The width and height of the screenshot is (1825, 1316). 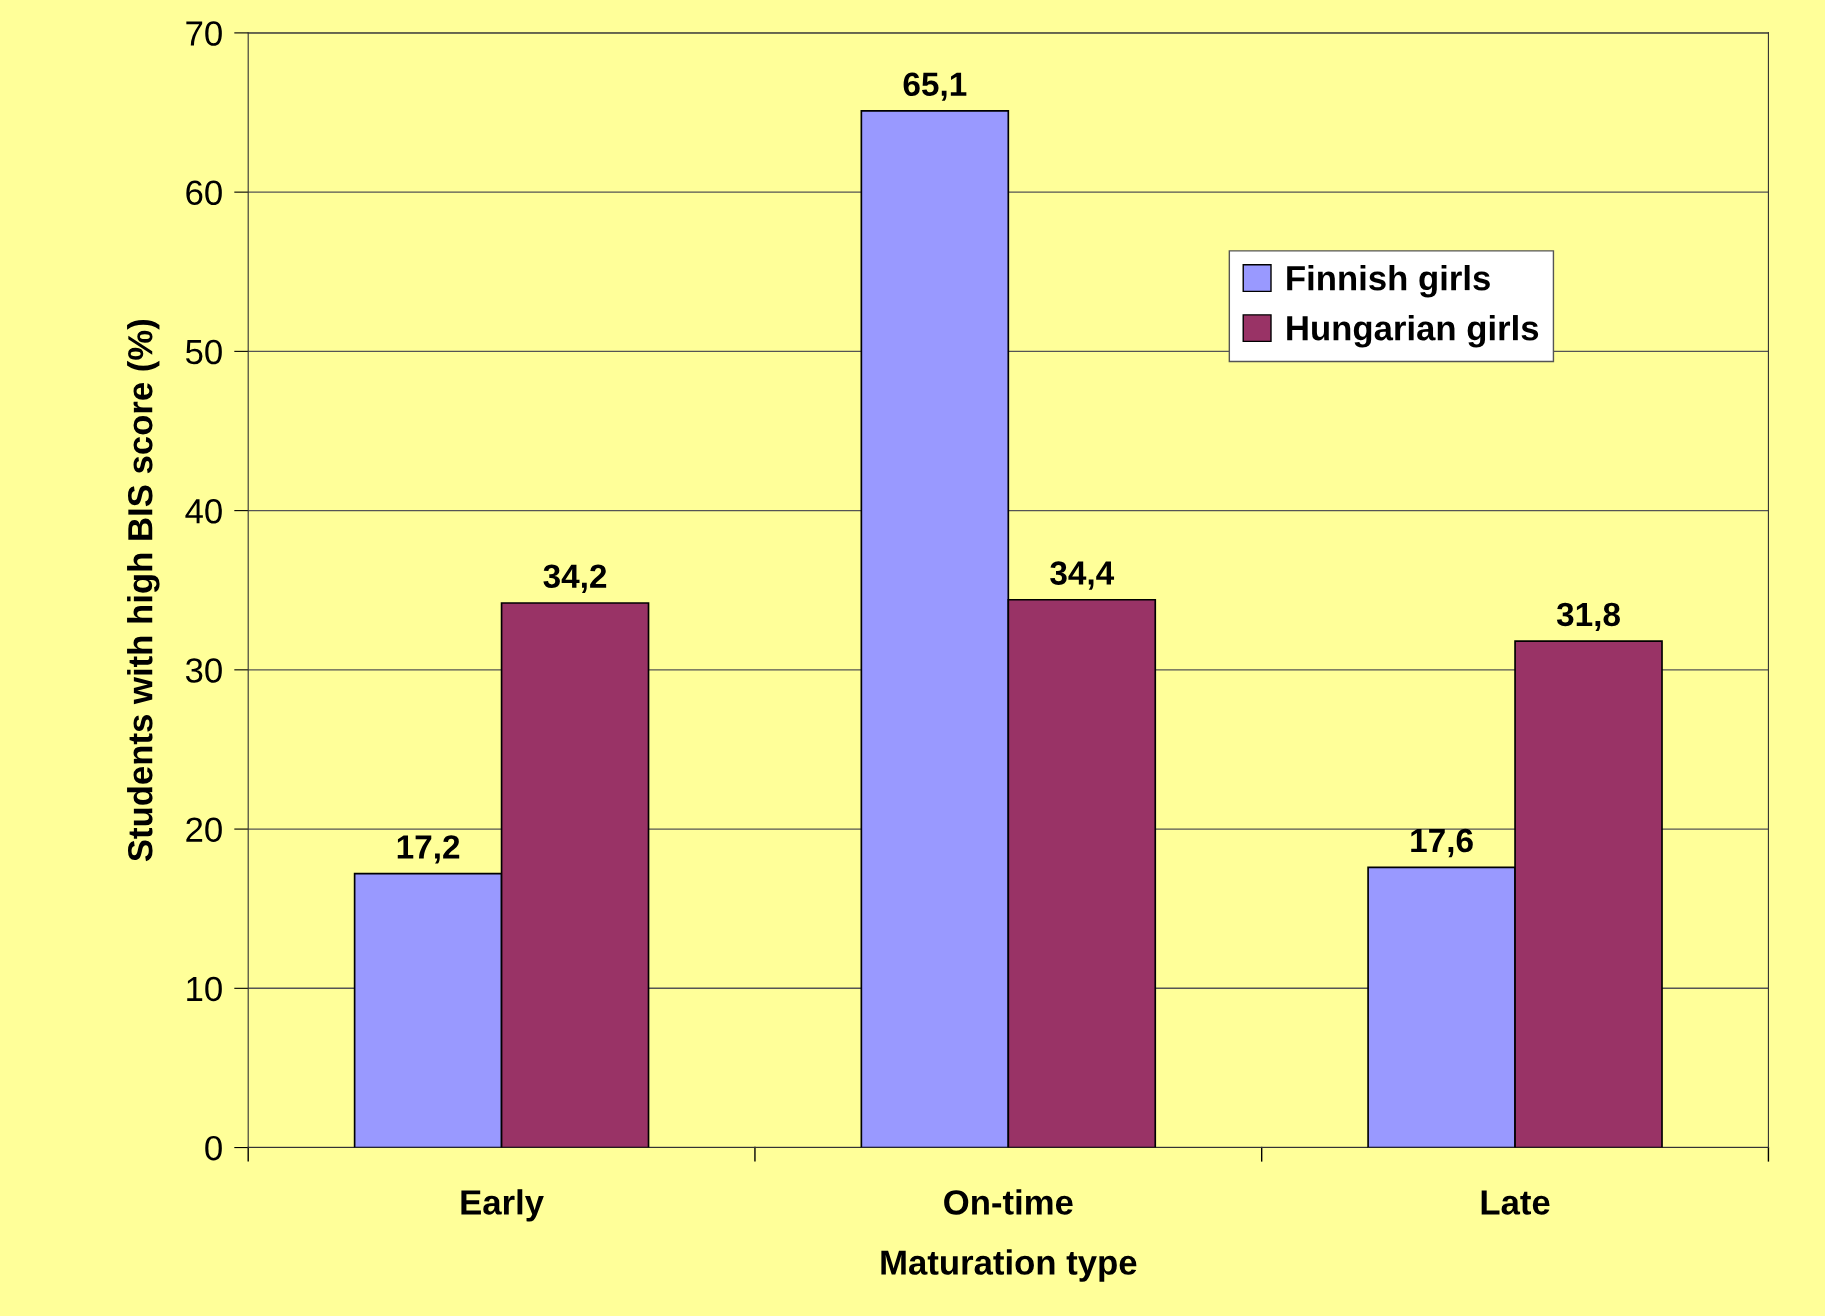 I want to click on data-label: 17,6, so click(x=1442, y=843).